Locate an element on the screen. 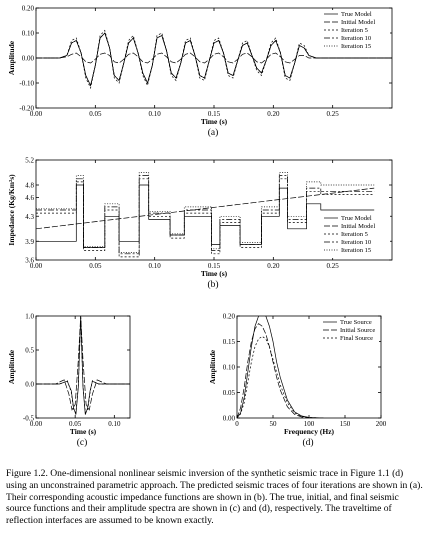 The height and width of the screenshot is (547, 425). legend-entry: Initial Source is located at coordinates (357, 330).